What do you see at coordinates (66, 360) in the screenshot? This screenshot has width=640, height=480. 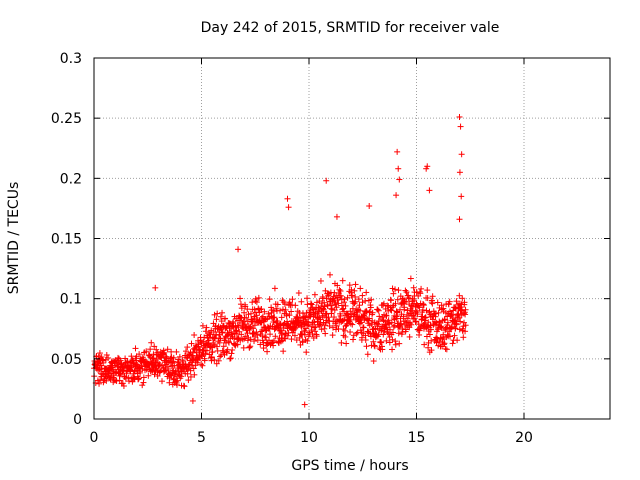 I see `y-tick-label: 0.05` at bounding box center [66, 360].